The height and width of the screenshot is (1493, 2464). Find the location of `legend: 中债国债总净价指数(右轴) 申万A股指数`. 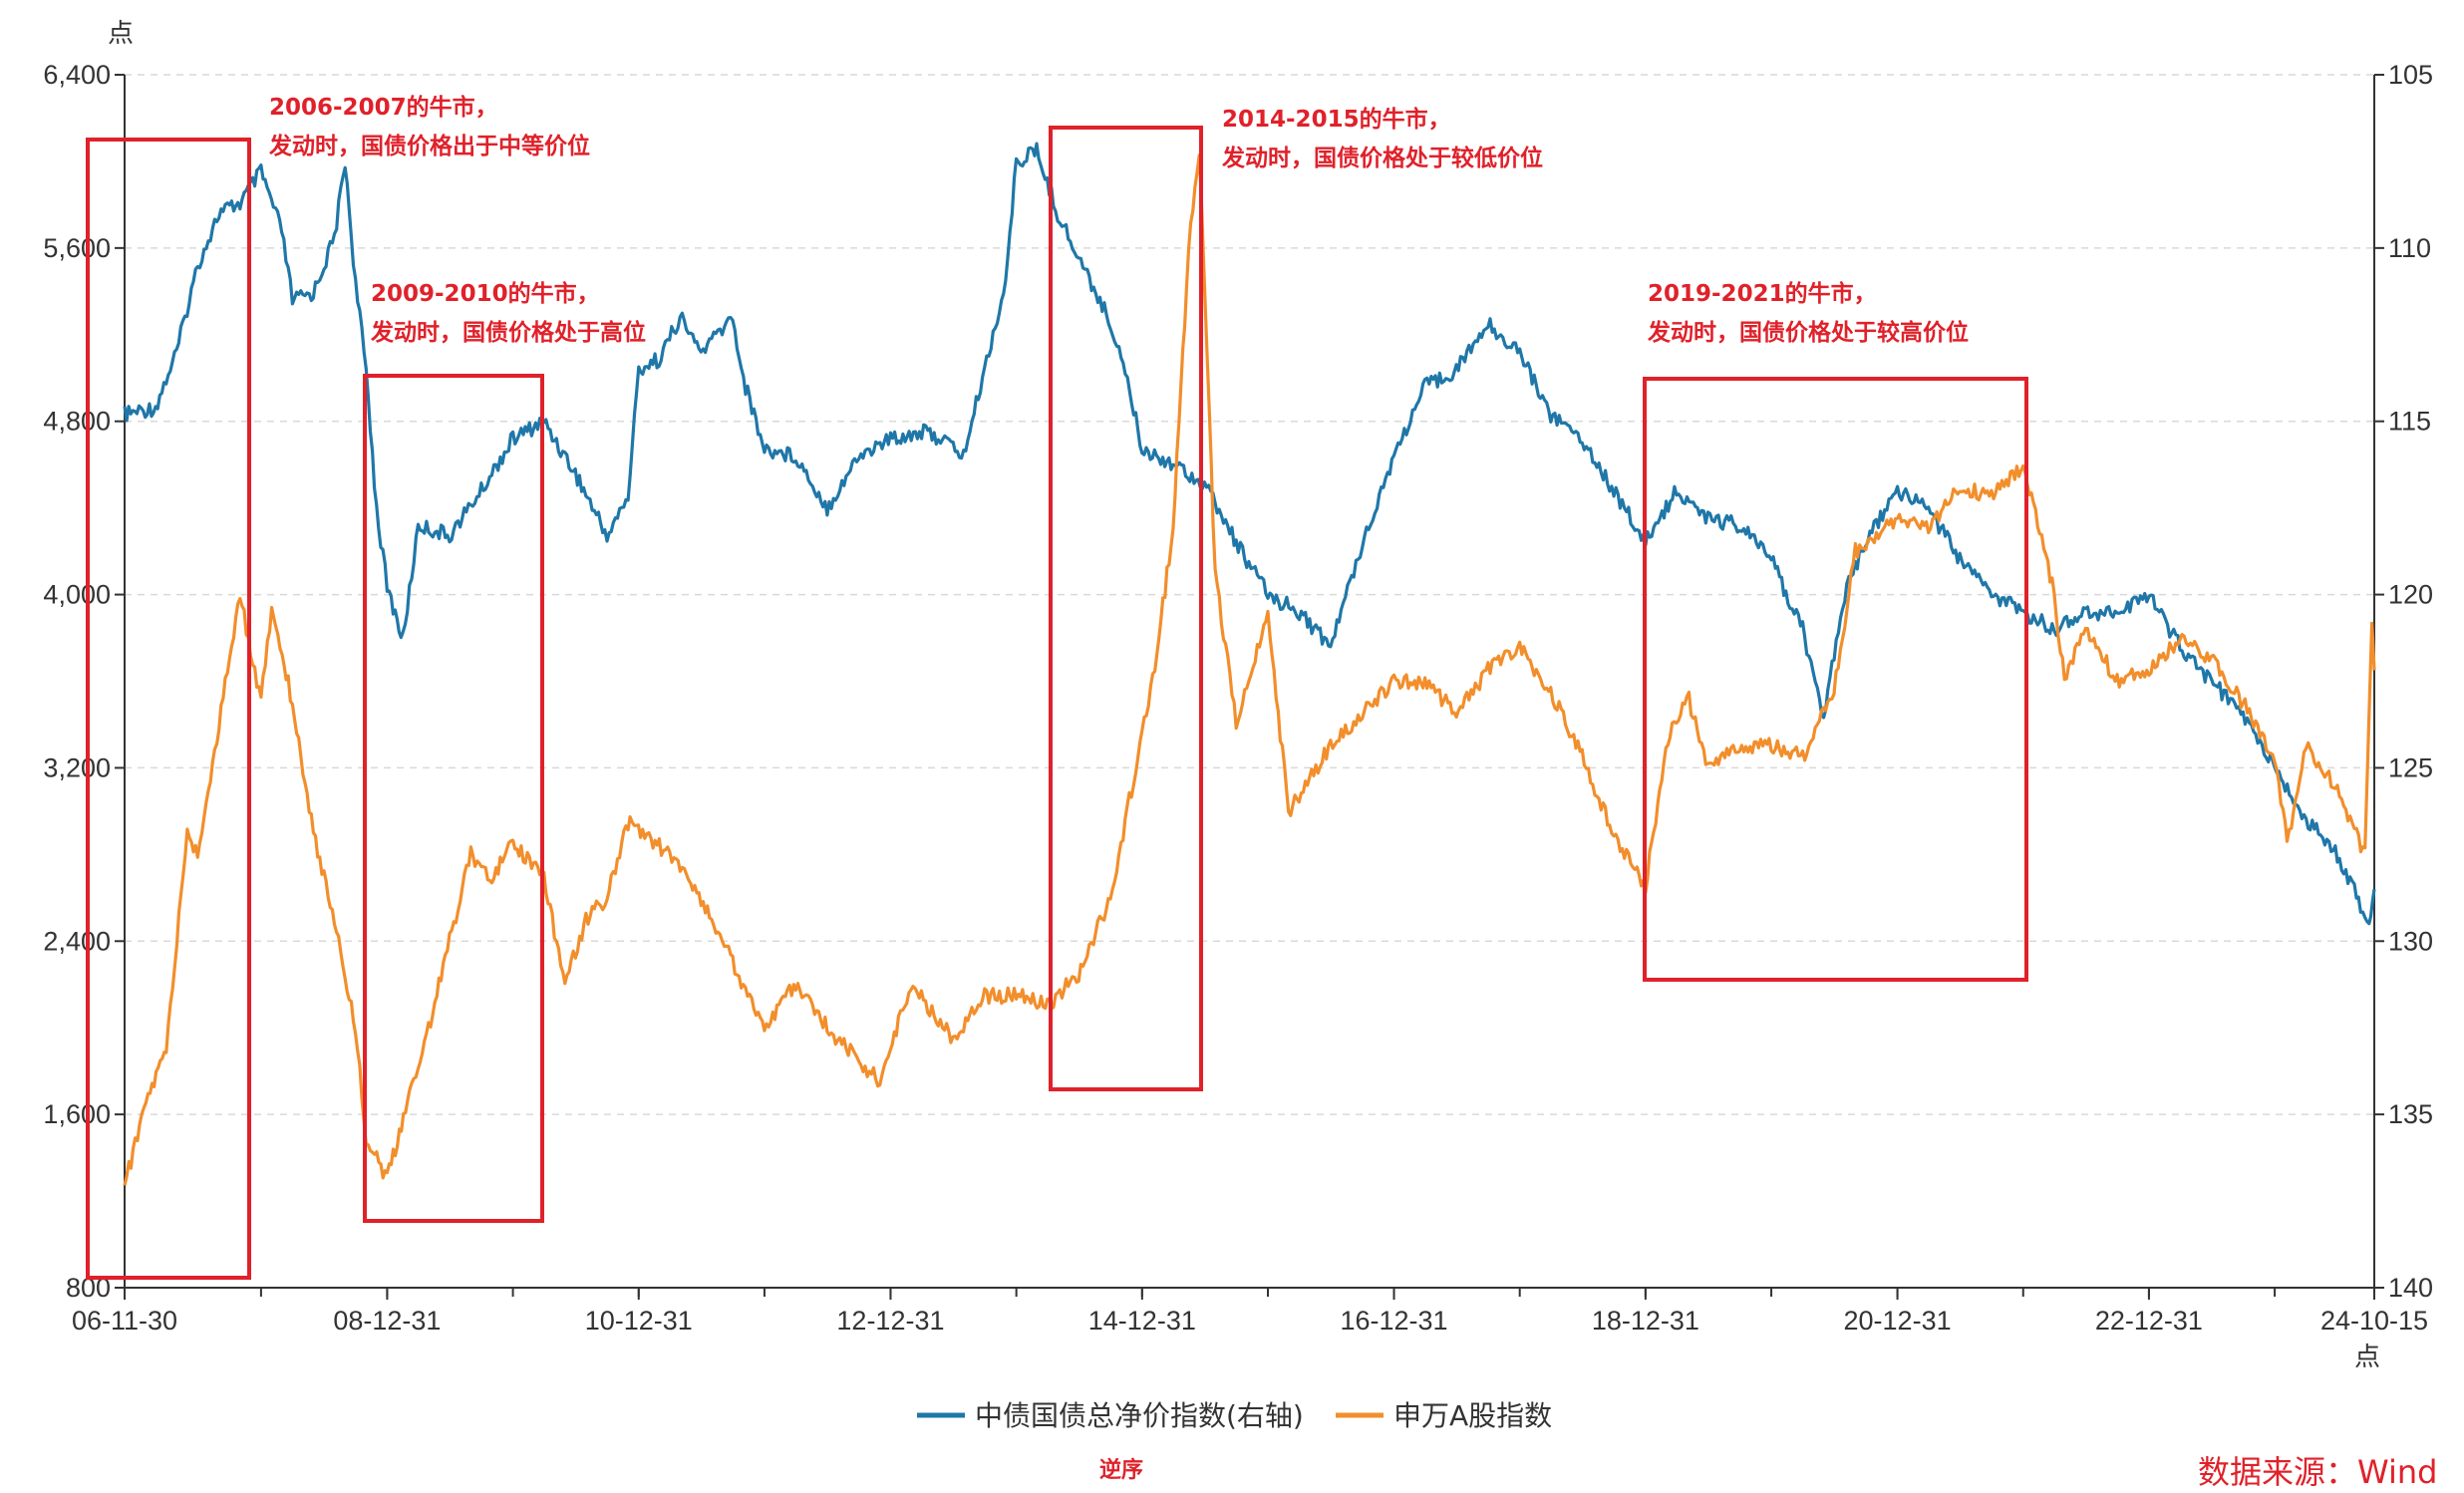

legend: 中债国债总净价指数(右轴) 申万A股指数 is located at coordinates (1234, 1415).